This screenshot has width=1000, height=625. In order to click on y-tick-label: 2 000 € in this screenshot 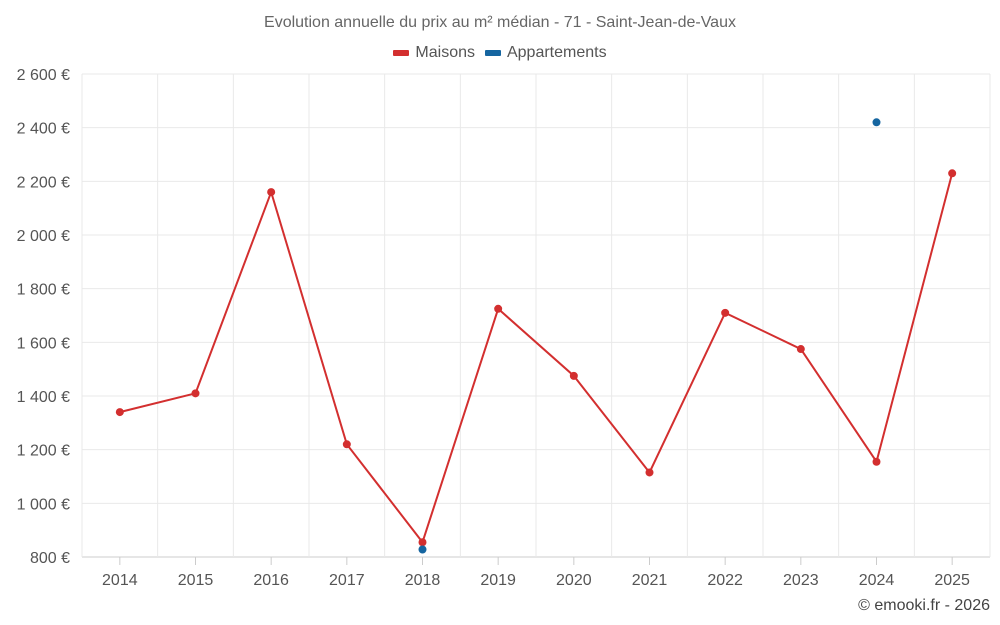, I will do `click(43, 236)`.